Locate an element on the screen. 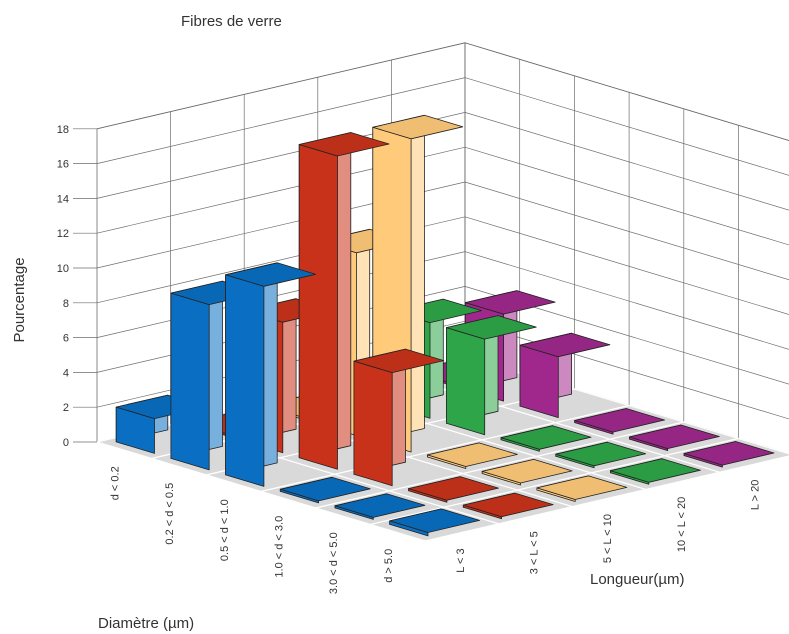 The width and height of the screenshot is (789, 634). diameter-tick-label: 0.2 < d < 0.5 is located at coordinates (170, 514).